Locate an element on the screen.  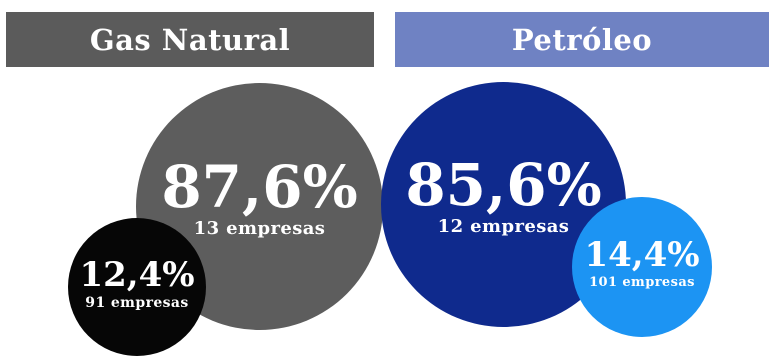
gas-small-share-companies: 91 empresas is located at coordinates (137, 303).